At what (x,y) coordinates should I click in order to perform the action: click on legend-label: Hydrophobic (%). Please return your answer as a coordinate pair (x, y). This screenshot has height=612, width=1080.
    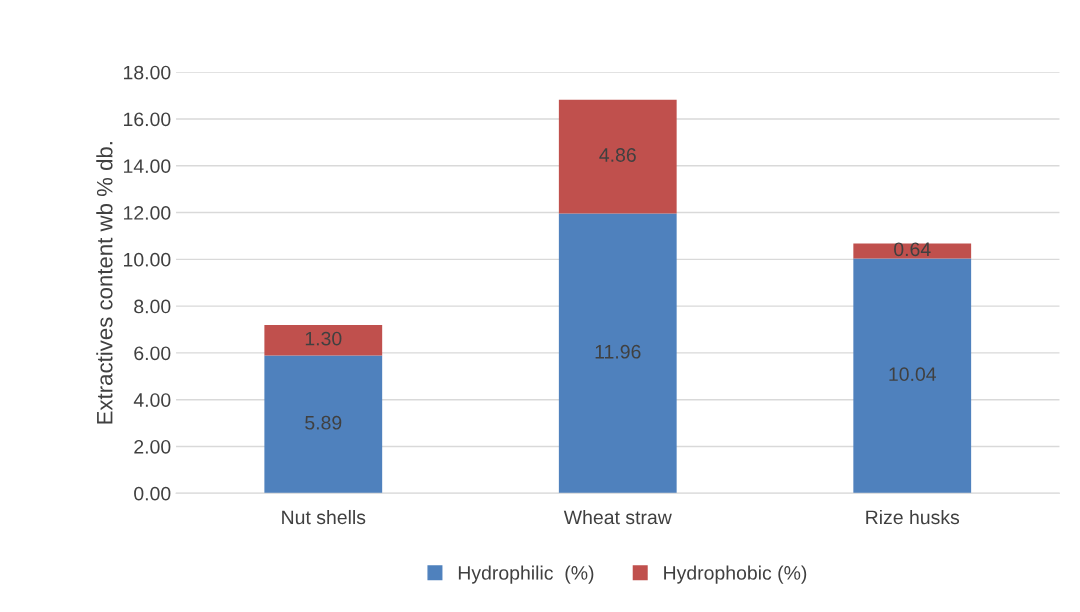
    Looking at the image, I should click on (735, 574).